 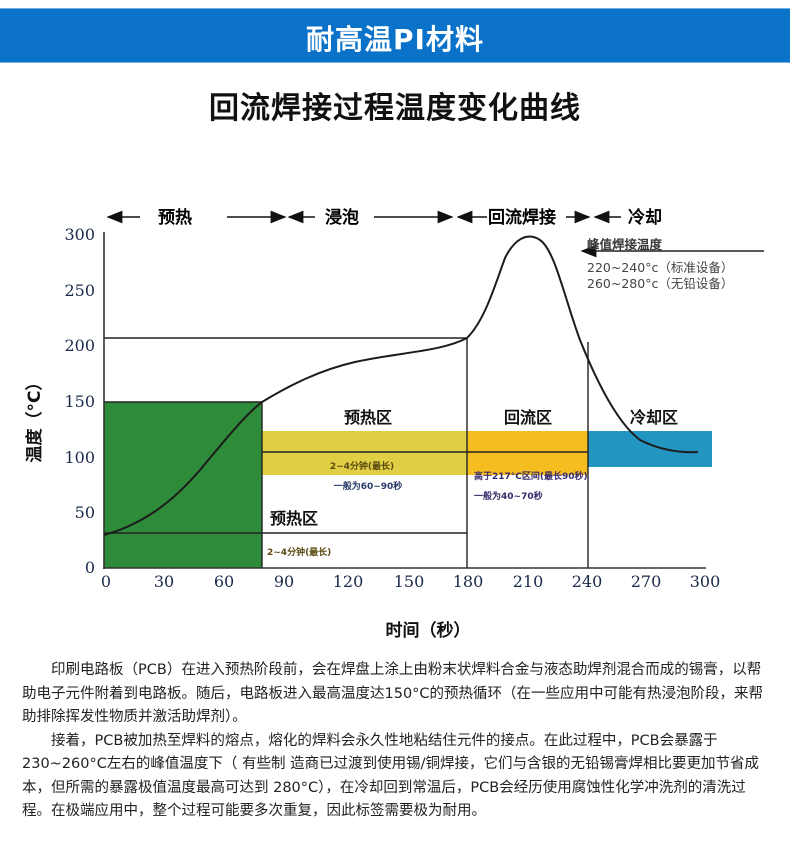 I want to click on header-banner: 耐高温PI材料, so click(x=395, y=39).